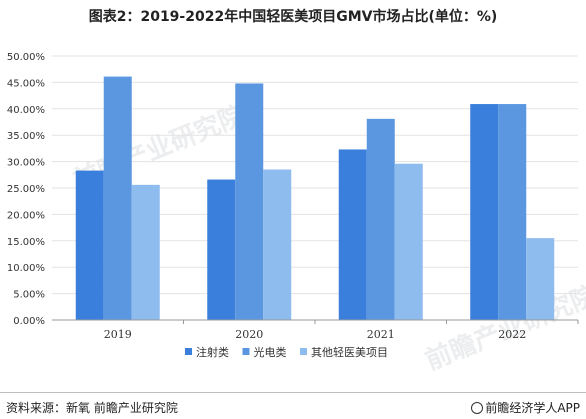 This screenshot has width=586, height=419. I want to click on brand-label: 前瞻经济学人APP, so click(525, 407).